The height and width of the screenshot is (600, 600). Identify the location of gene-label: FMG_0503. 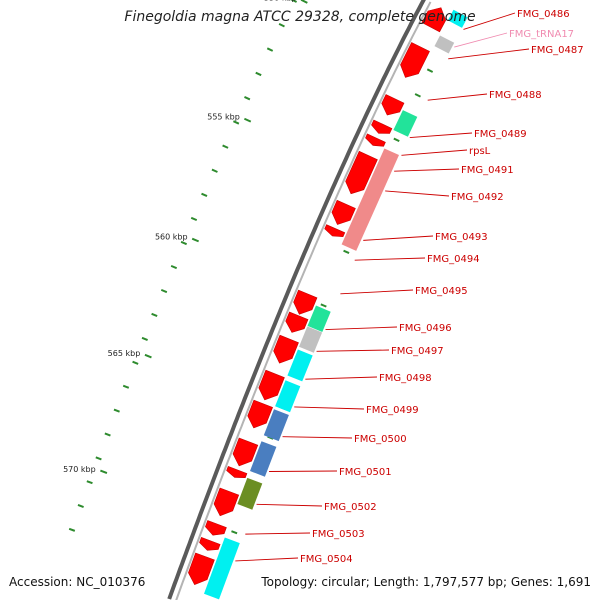
(338, 534).